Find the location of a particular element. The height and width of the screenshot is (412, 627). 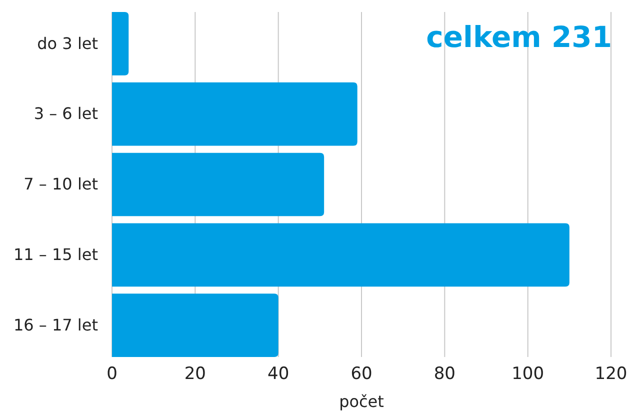

x-tick-label: 100 is located at coordinates (528, 374).